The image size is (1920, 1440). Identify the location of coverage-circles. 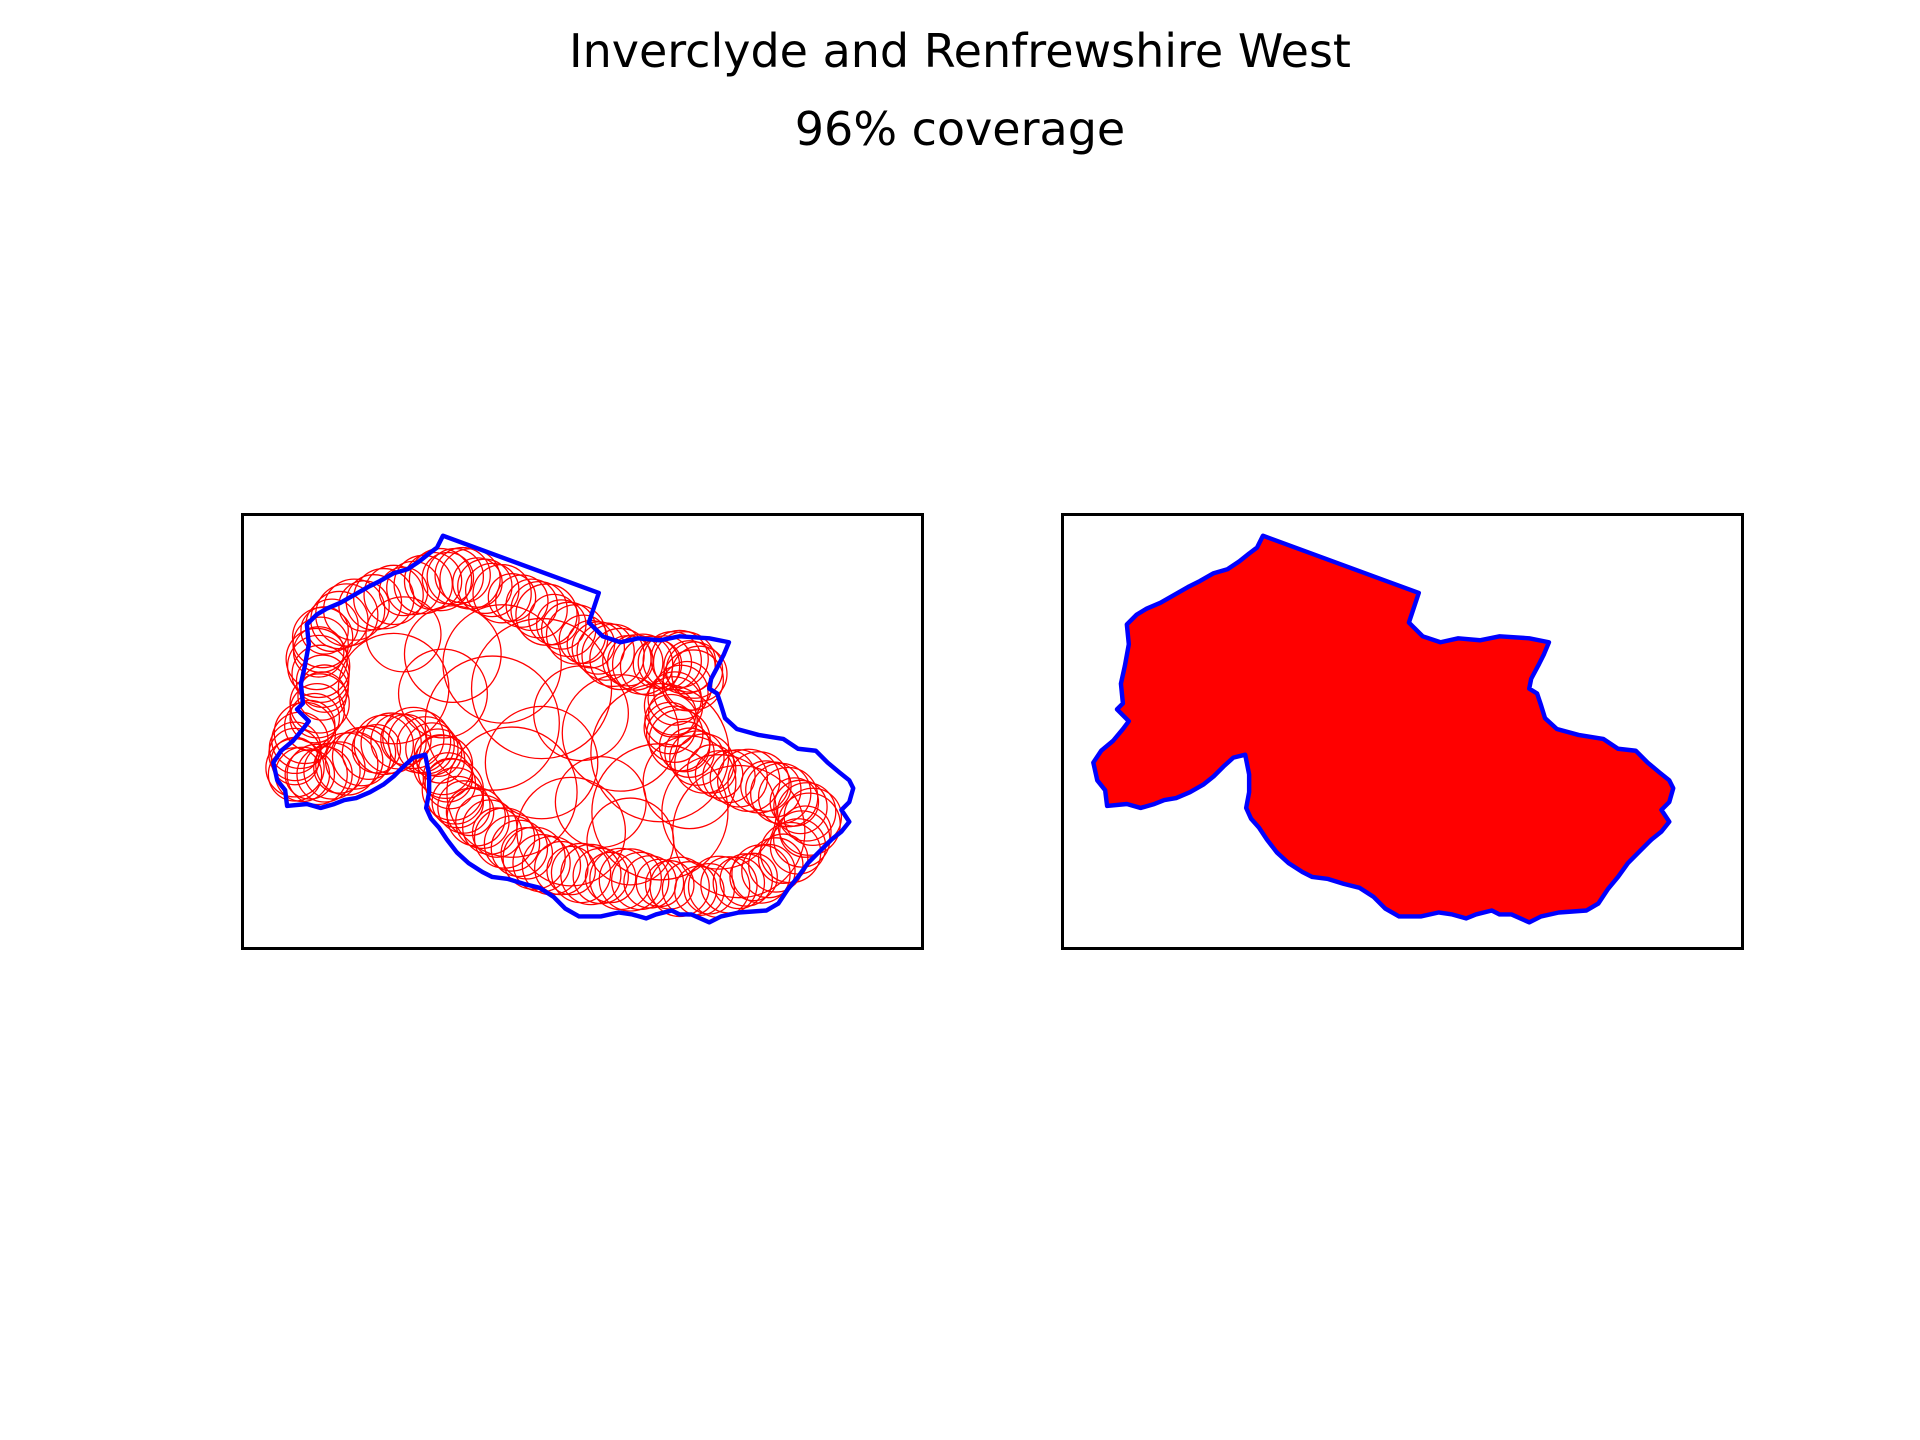
(554, 732).